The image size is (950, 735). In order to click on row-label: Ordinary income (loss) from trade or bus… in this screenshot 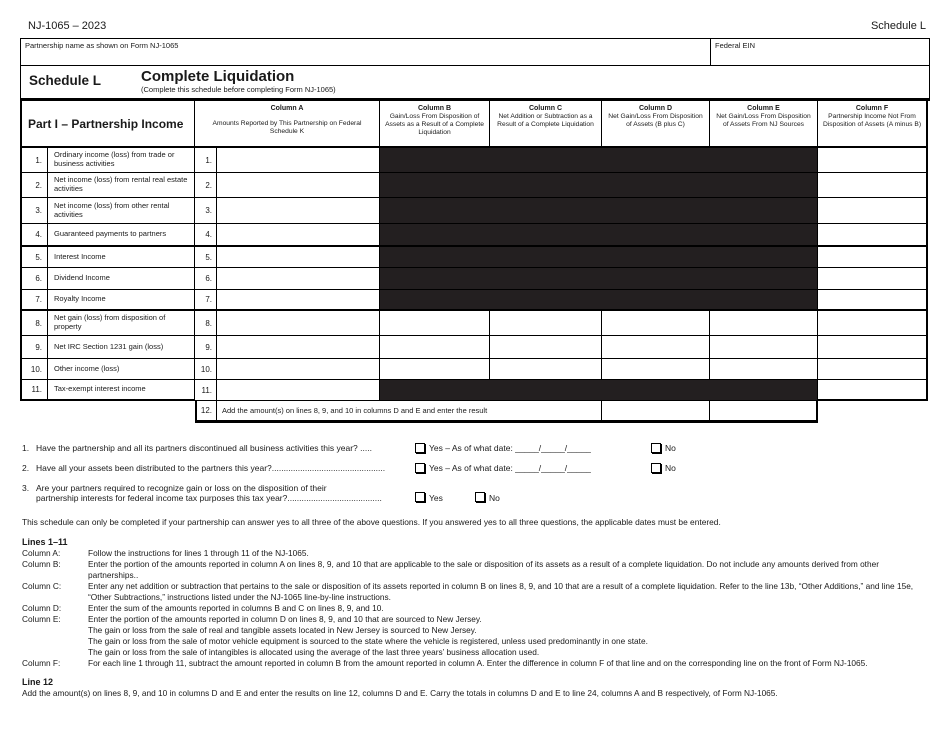, I will do `click(121, 160)`.